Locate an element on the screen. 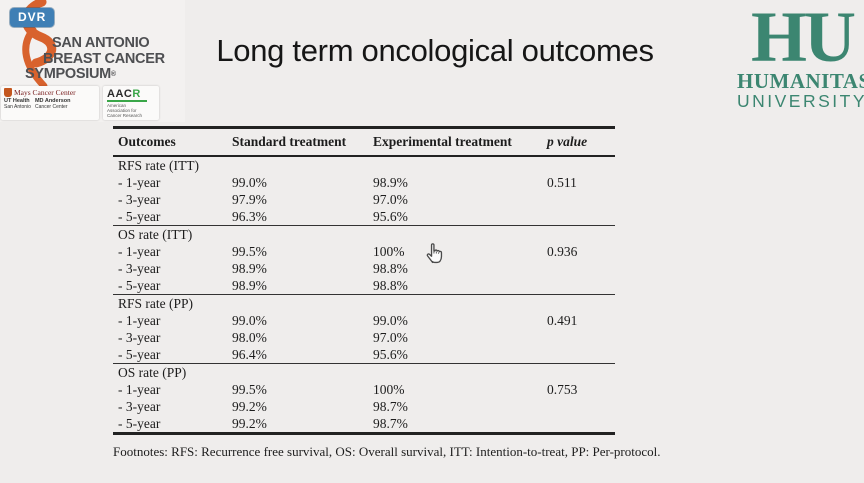 This screenshot has width=864, height=483. hand-pointer-cursor-icon is located at coordinates (434, 253).